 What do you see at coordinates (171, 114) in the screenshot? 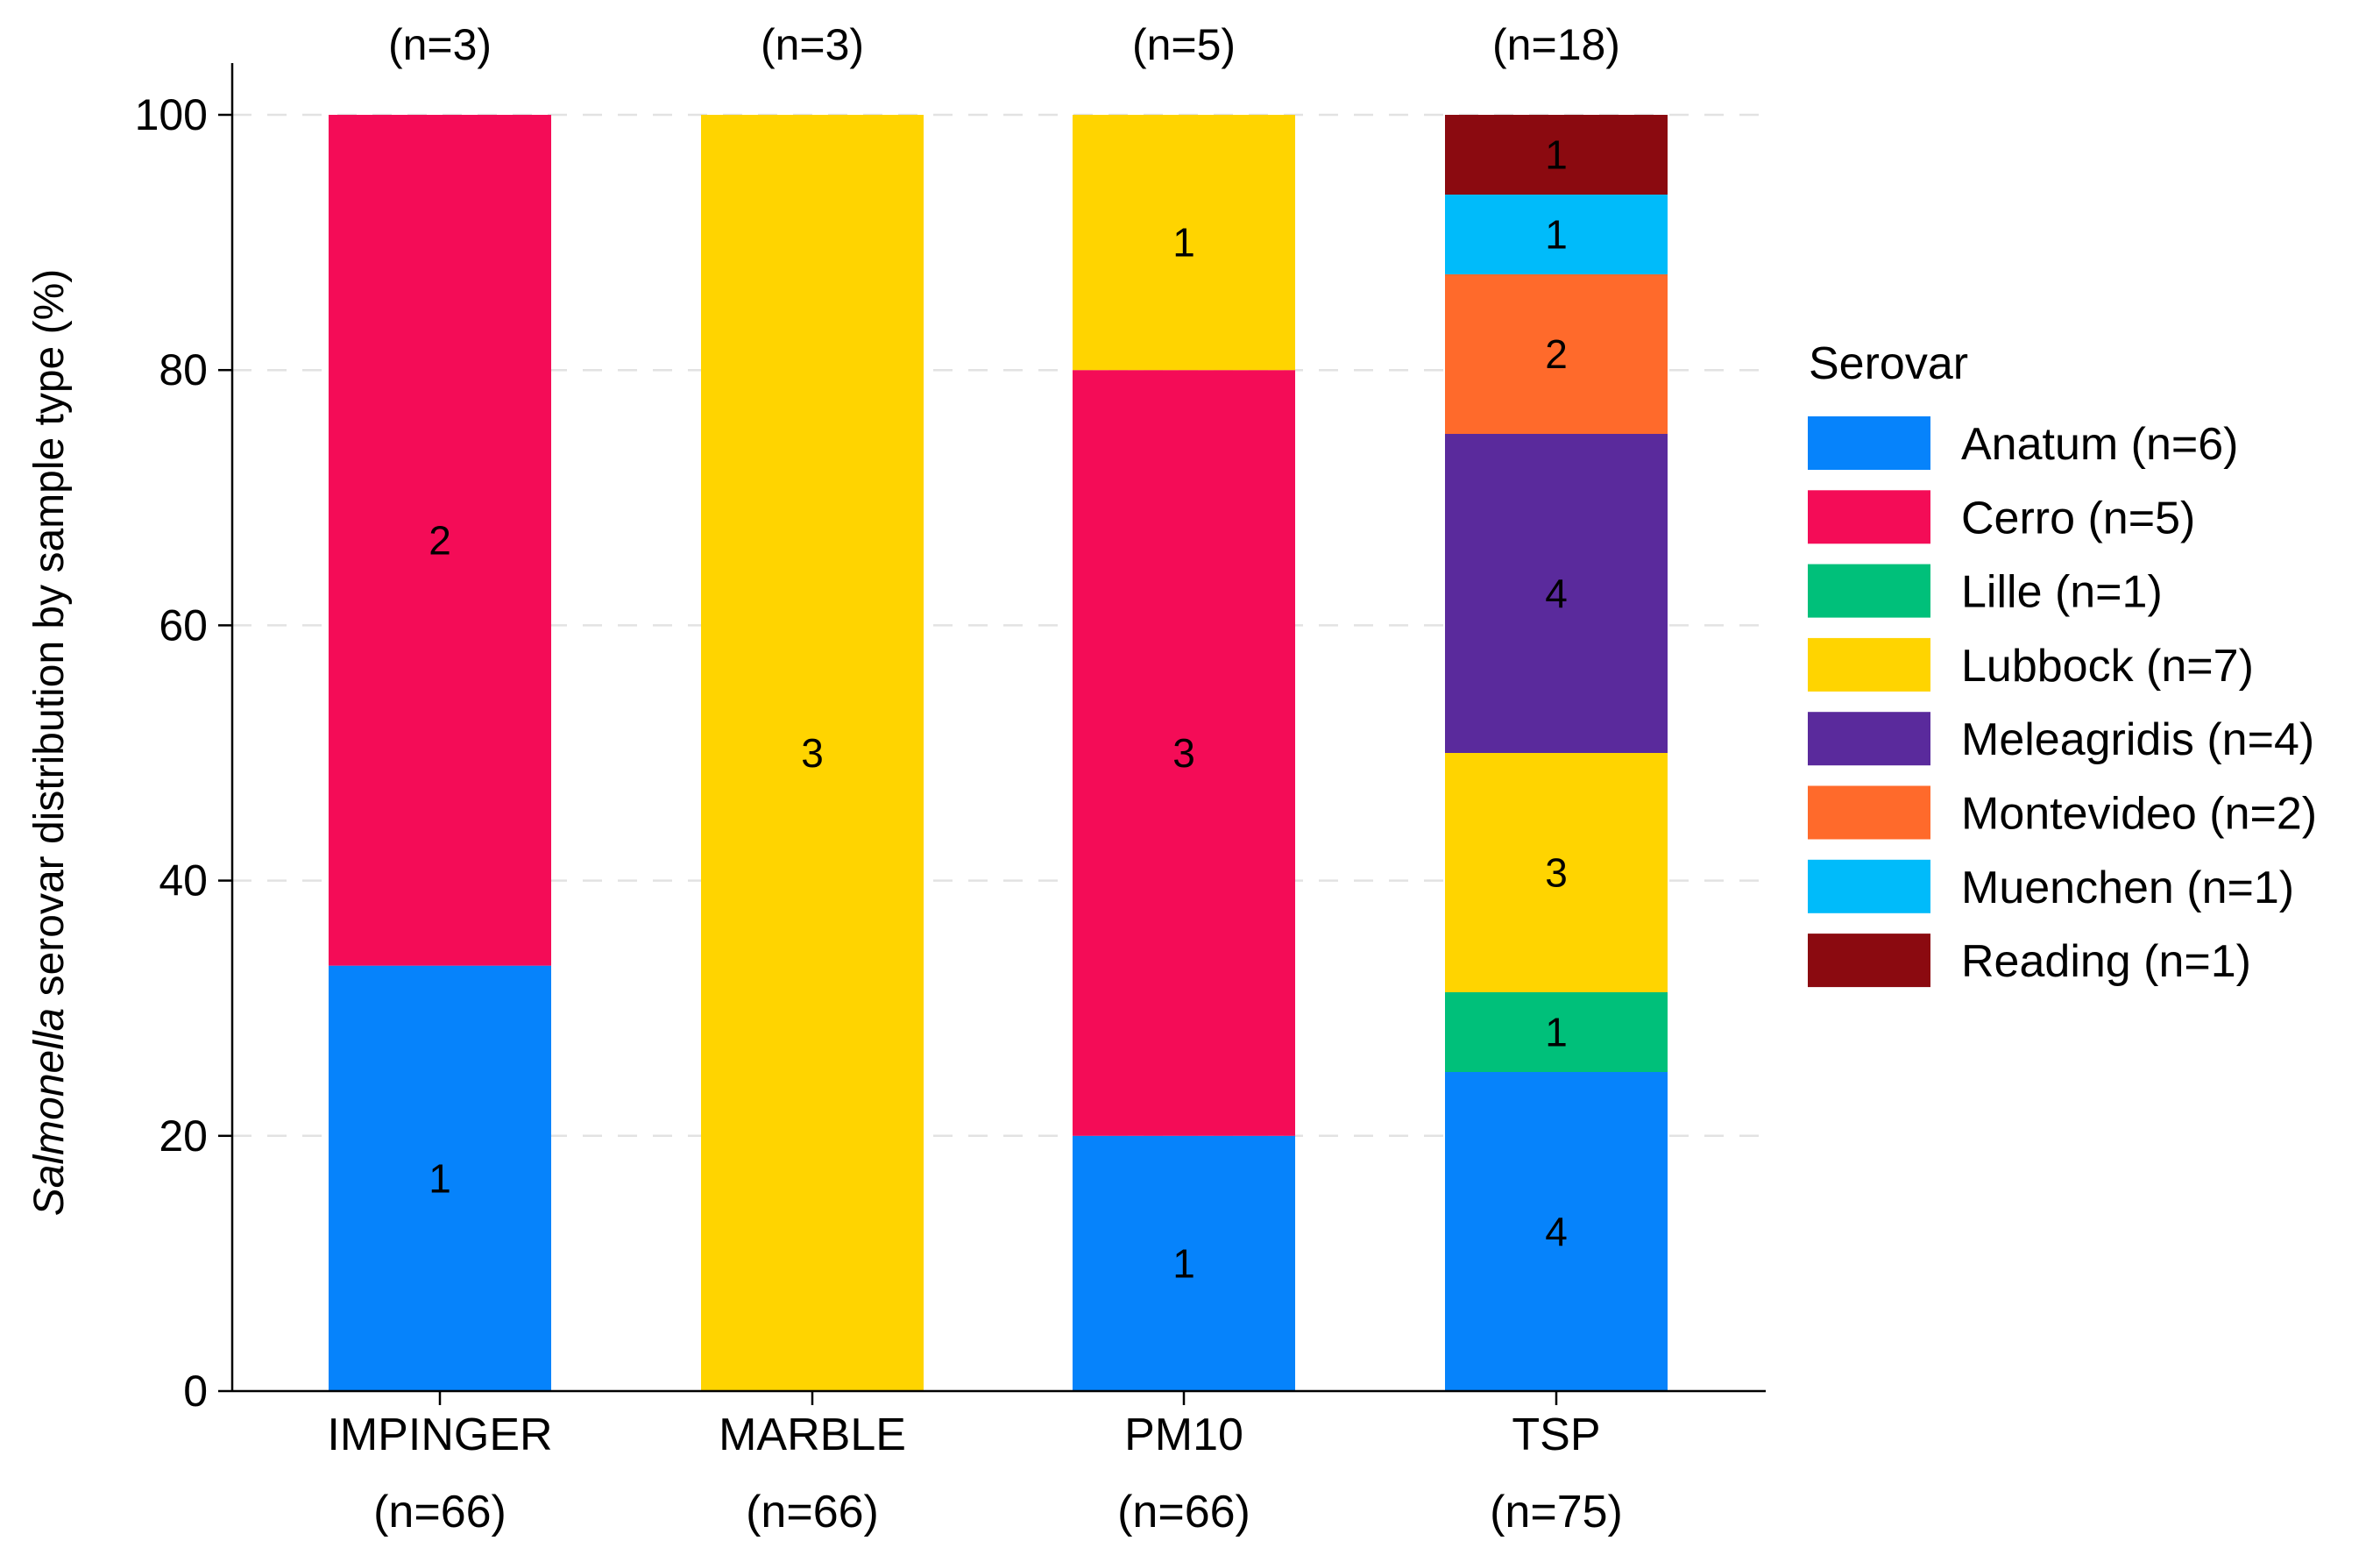
I see `y-tick-label: 100` at bounding box center [171, 114].